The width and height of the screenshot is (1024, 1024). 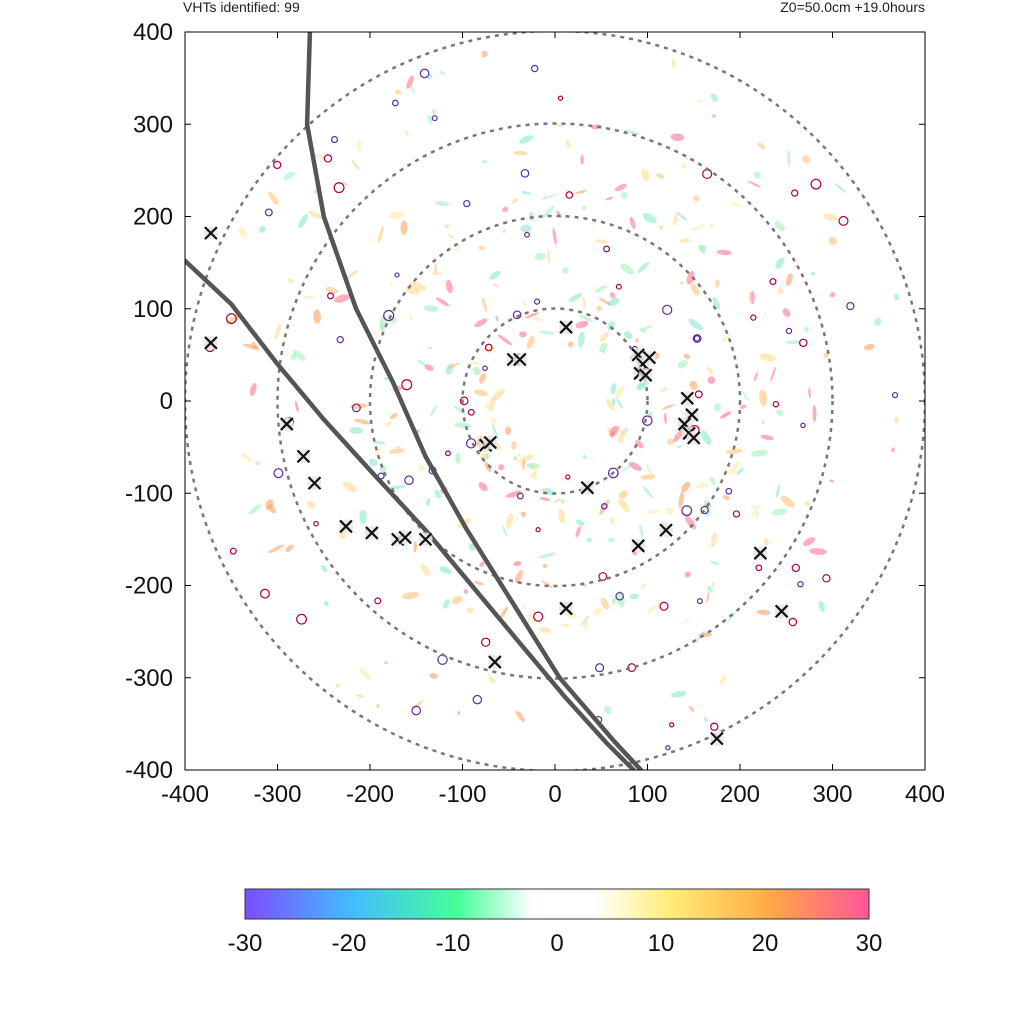 I want to click on colorbar-tick-label: 20, so click(x=765, y=943).